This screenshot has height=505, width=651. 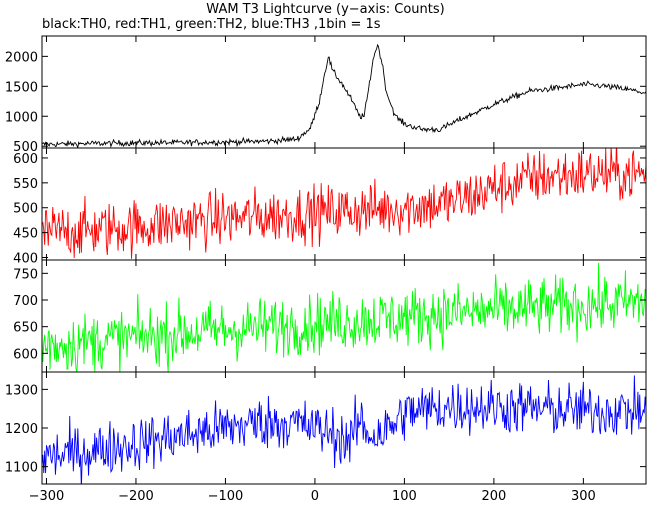 What do you see at coordinates (136, 496) in the screenshot?
I see `x-tick-label: −200` at bounding box center [136, 496].